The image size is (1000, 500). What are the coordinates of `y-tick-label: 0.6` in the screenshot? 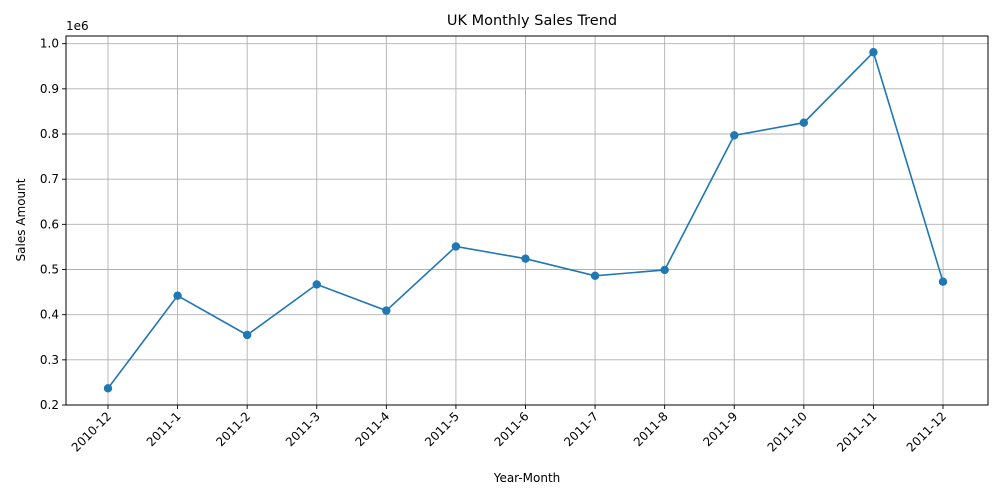 It's located at (49, 224).